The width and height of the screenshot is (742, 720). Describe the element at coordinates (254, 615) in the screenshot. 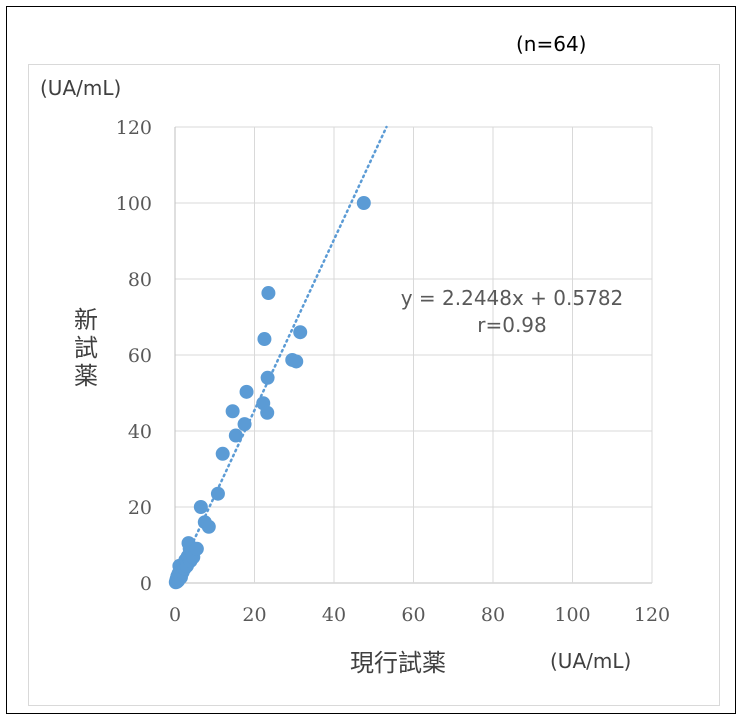

I see `x-tick-label: 20` at that location.